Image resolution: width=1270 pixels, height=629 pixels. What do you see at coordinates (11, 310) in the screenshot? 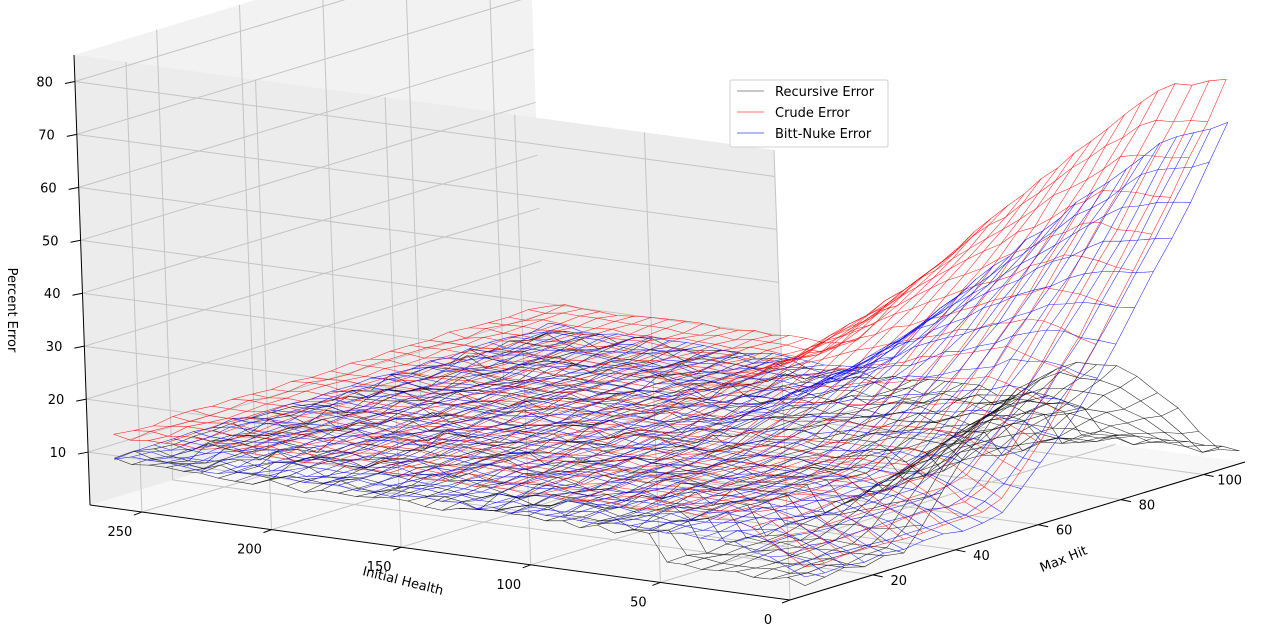
I see `z-axis-label: Percent Error` at bounding box center [11, 310].